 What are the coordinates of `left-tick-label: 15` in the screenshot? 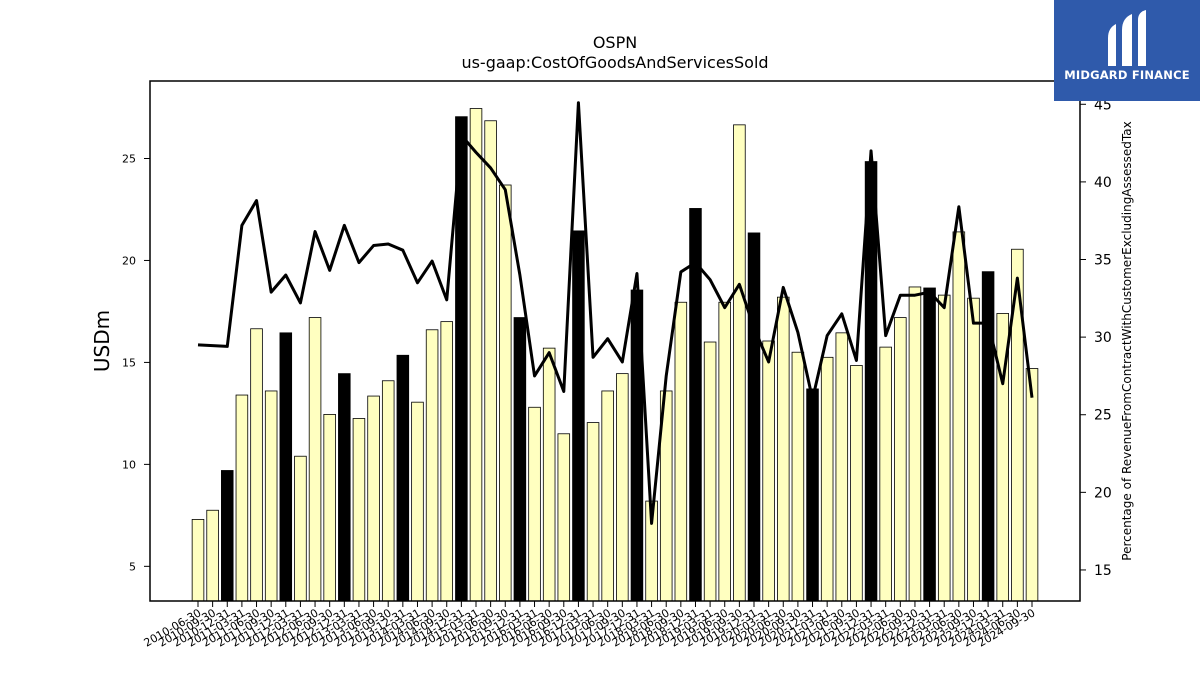 It's located at (129, 362).